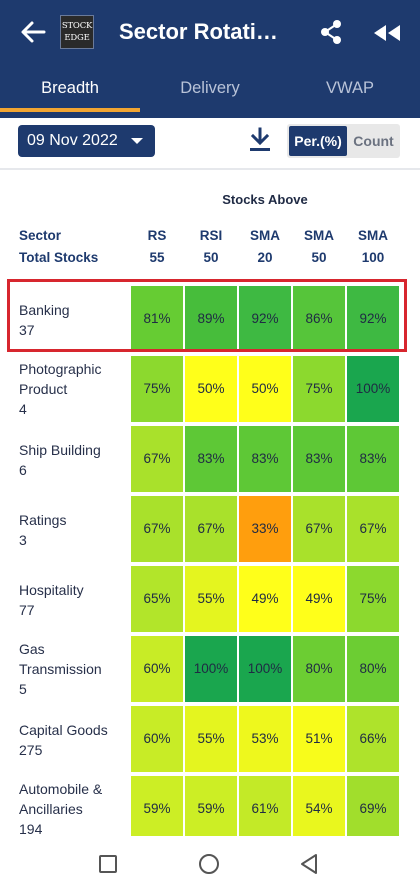 The width and height of the screenshot is (420, 889). Describe the element at coordinates (77, 26) in the screenshot. I see `logo-line-1: STOCK` at that location.